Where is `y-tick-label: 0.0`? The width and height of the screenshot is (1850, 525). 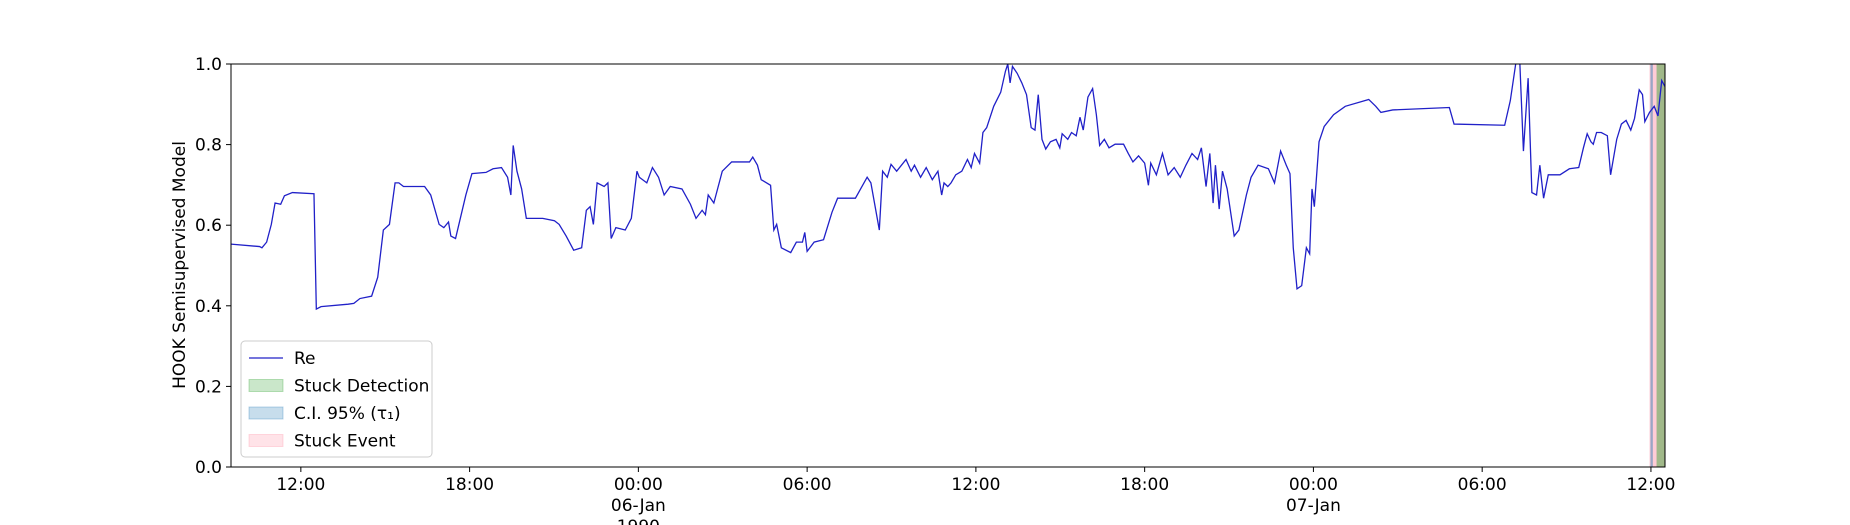
y-tick-label: 0.0 is located at coordinates (208, 468).